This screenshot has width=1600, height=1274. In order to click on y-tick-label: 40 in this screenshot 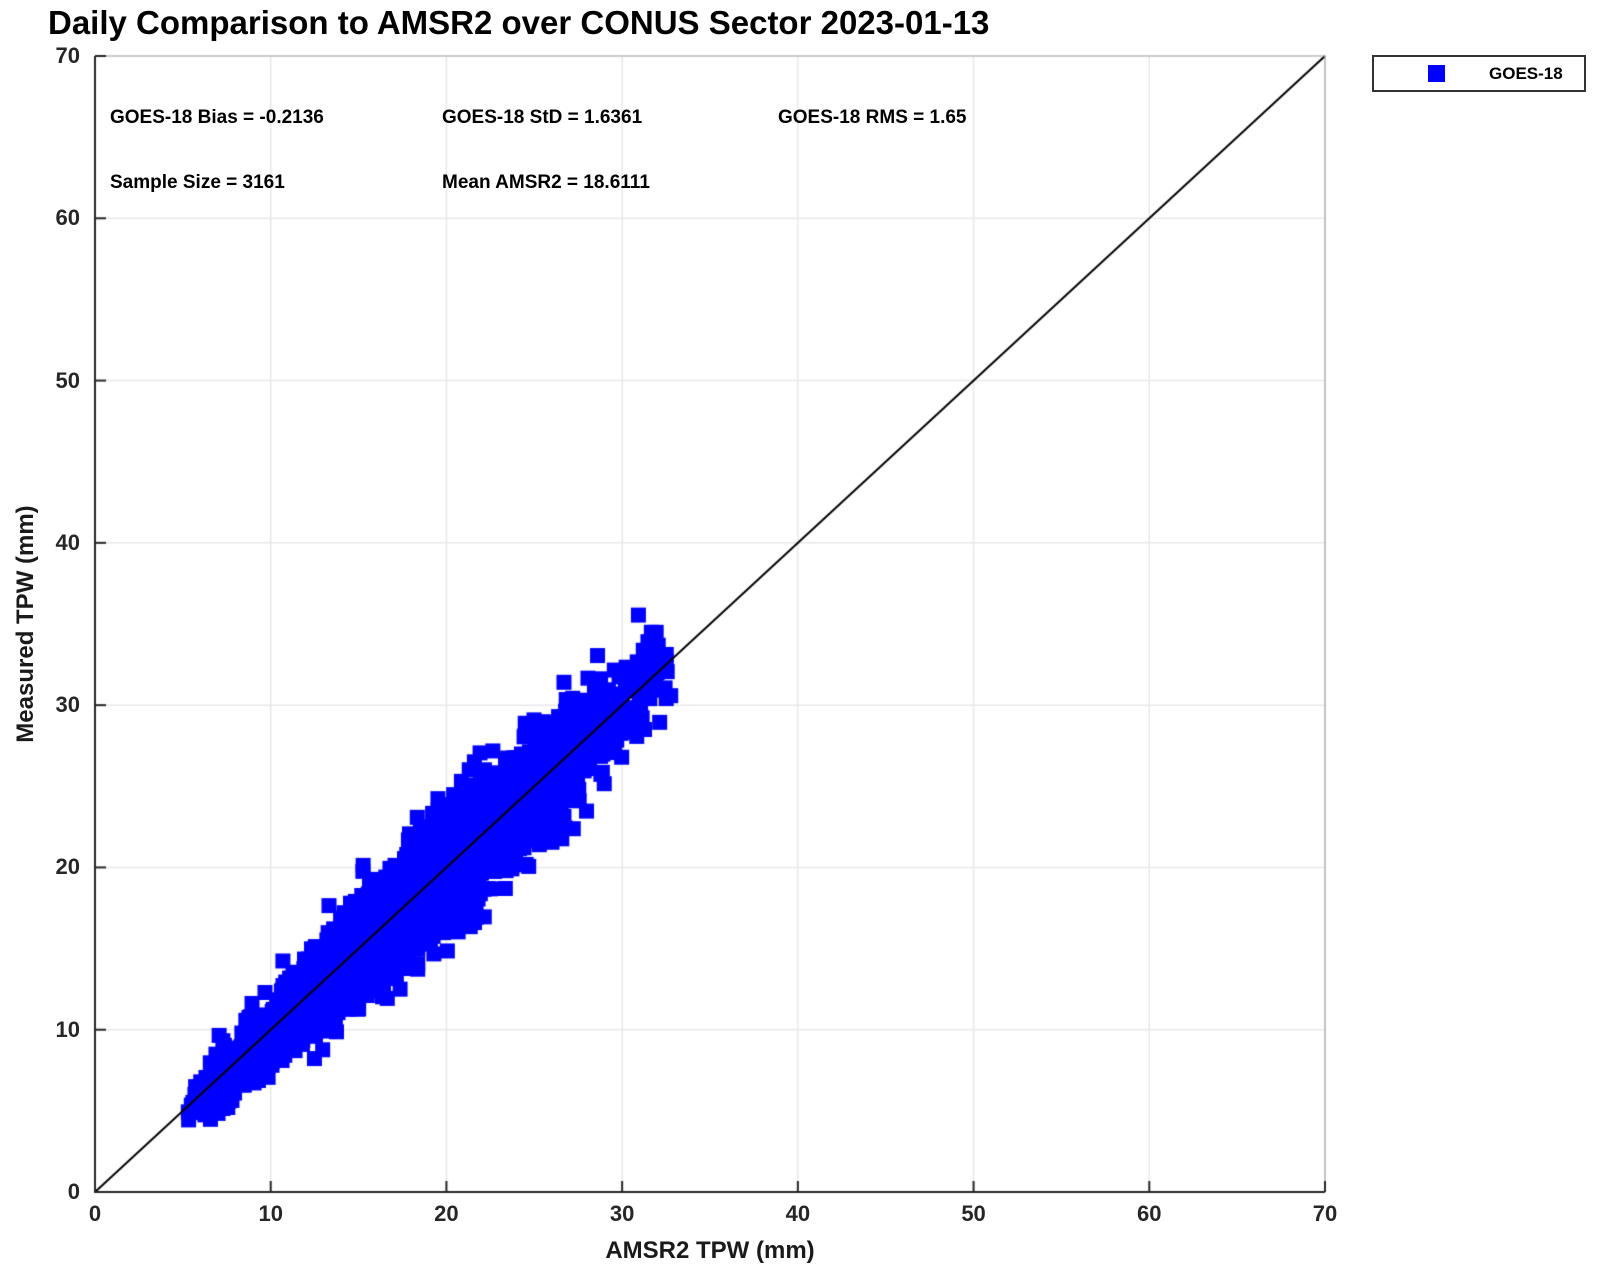, I will do `click(67, 542)`.